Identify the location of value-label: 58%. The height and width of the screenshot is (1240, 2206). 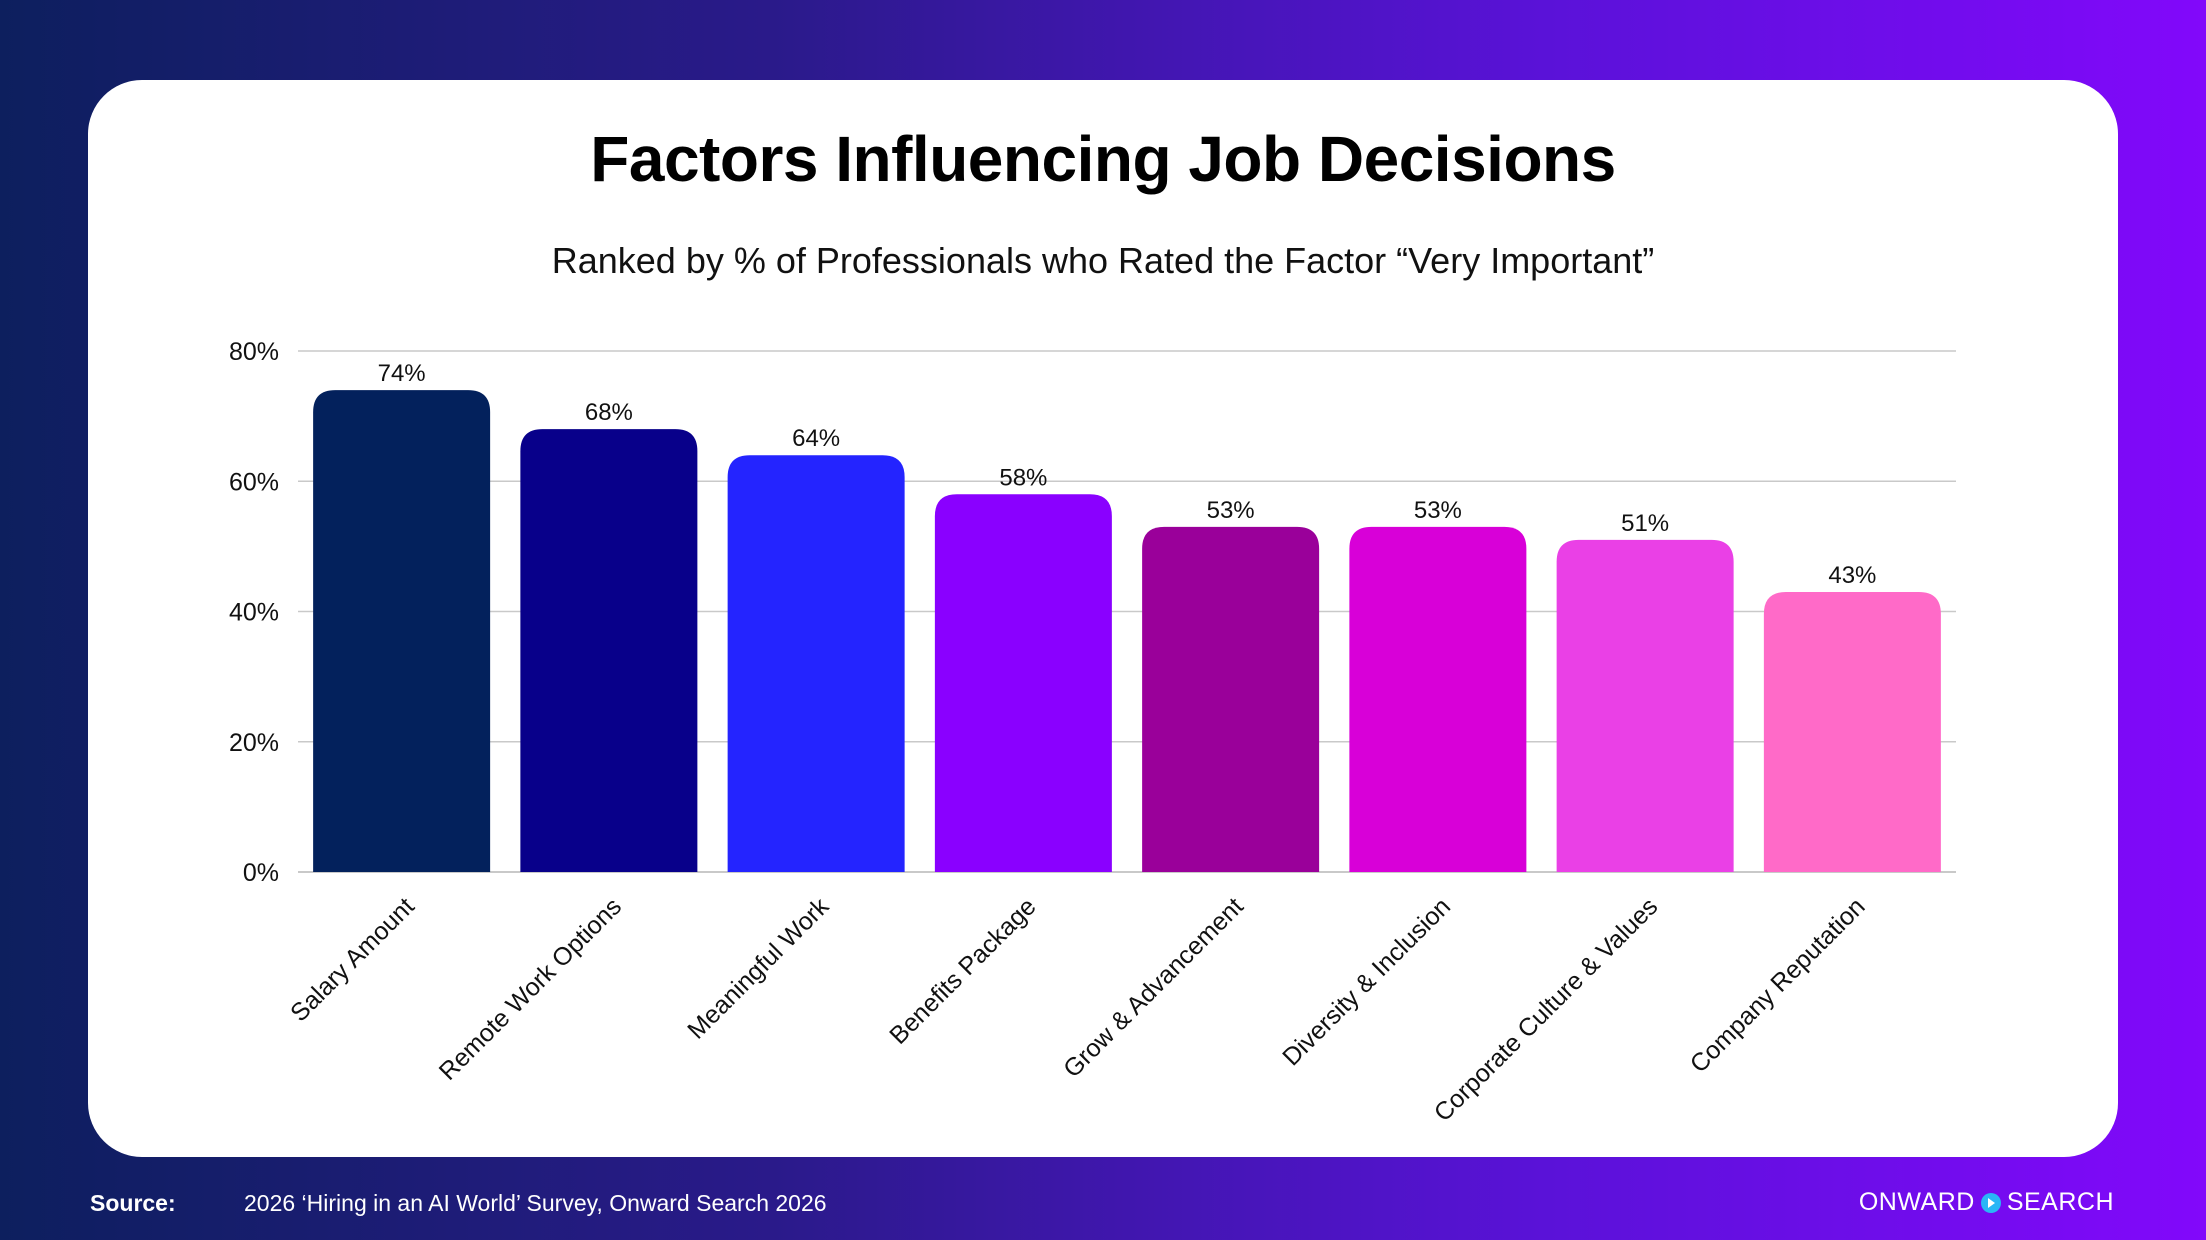
(1023, 477).